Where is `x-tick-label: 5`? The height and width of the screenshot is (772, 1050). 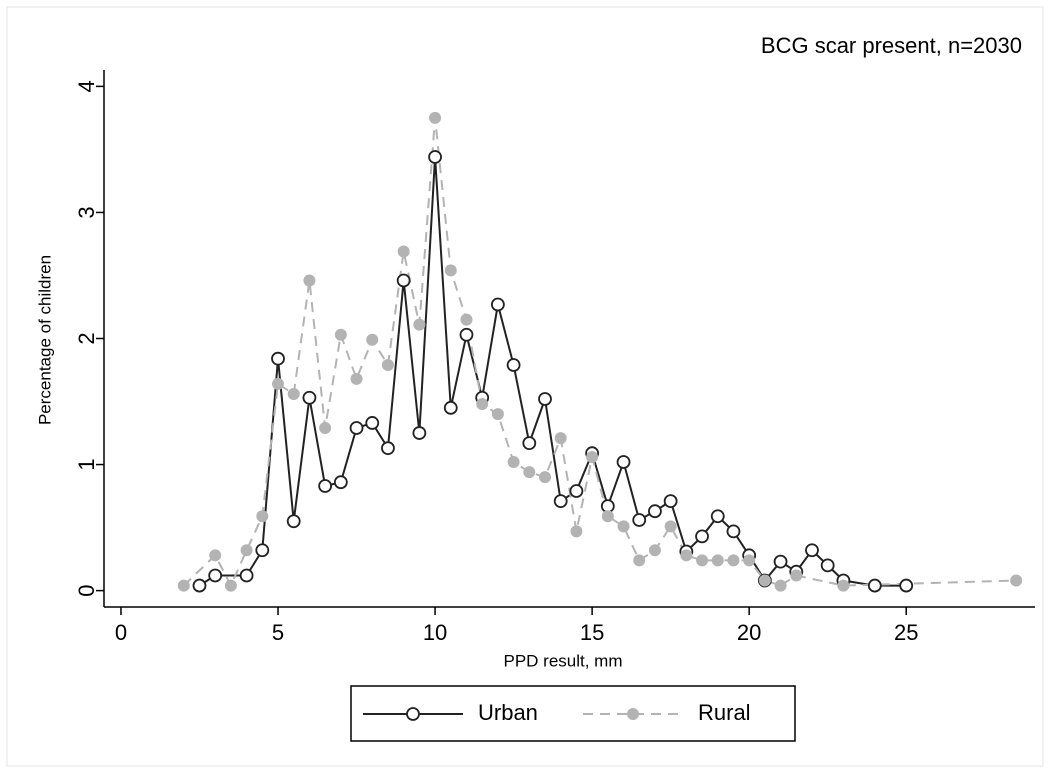 x-tick-label: 5 is located at coordinates (278, 632).